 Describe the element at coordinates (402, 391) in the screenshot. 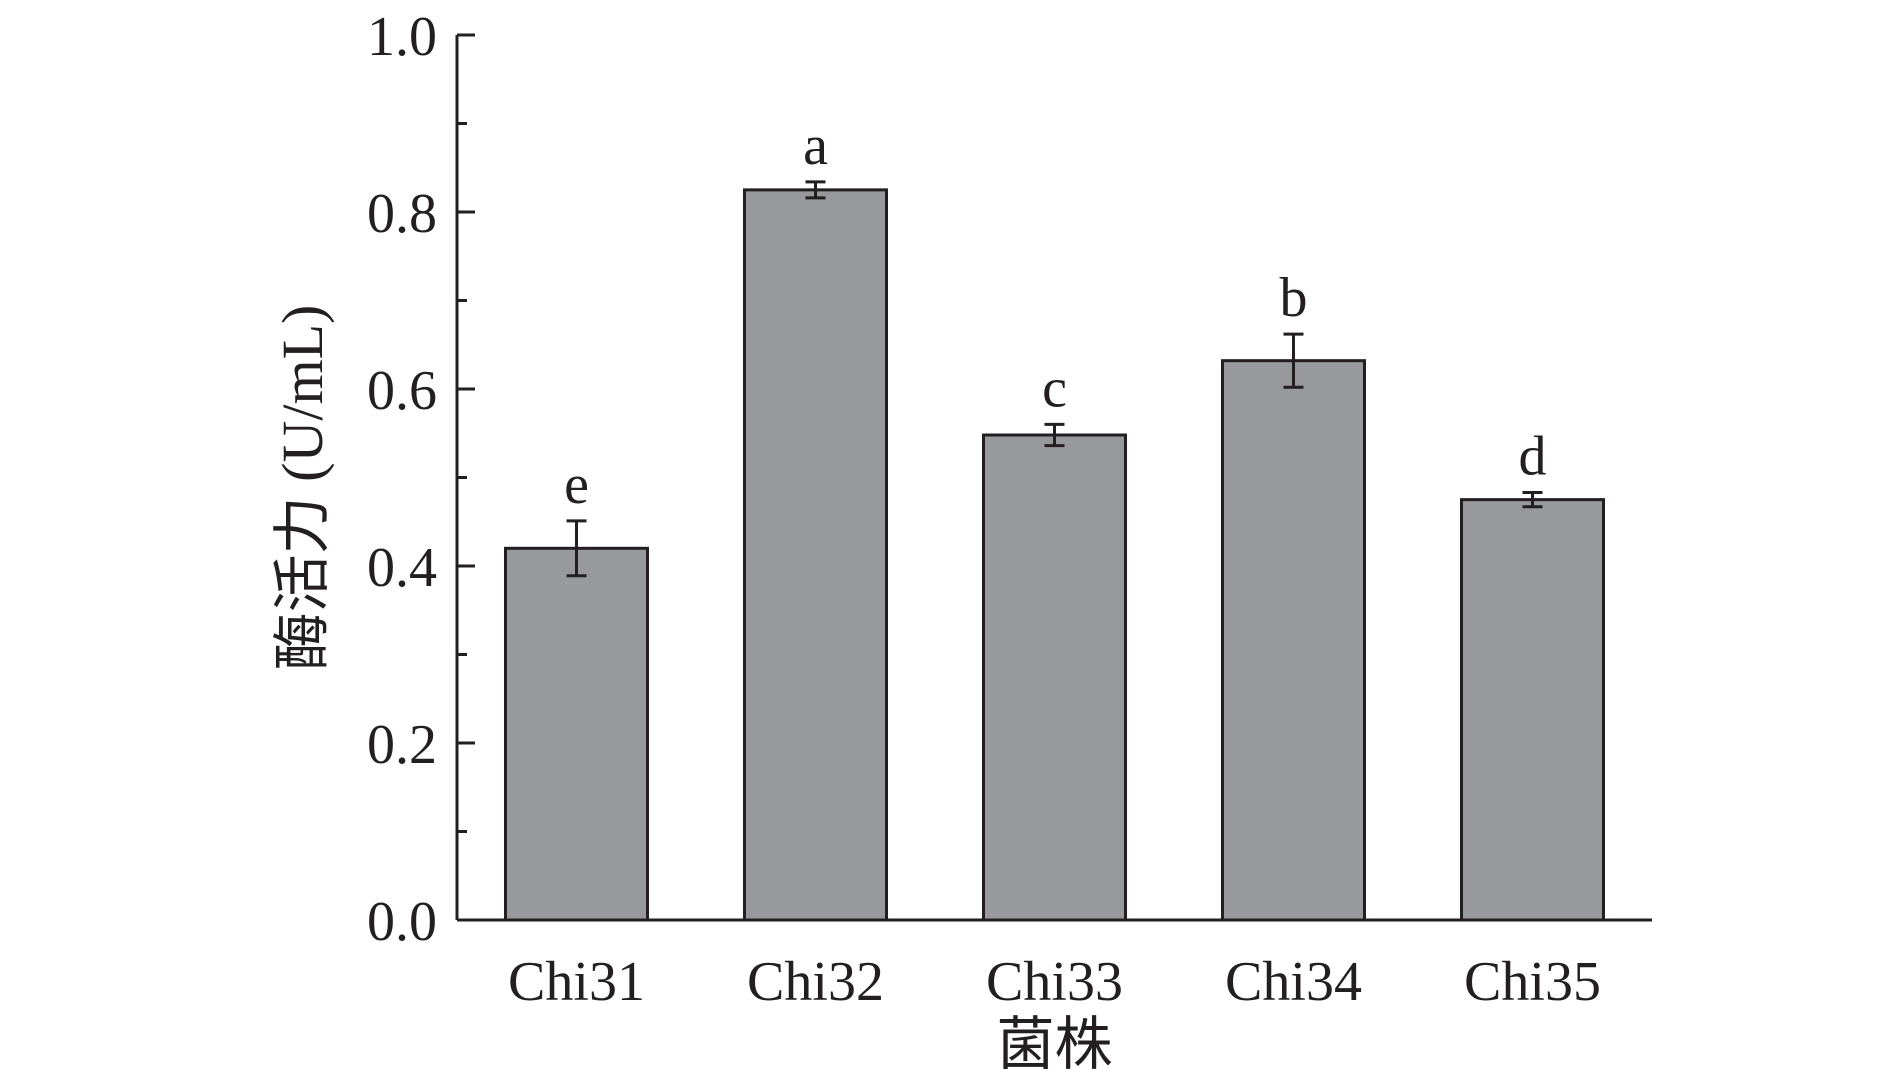

I see `y-tick-label: 0.6` at that location.